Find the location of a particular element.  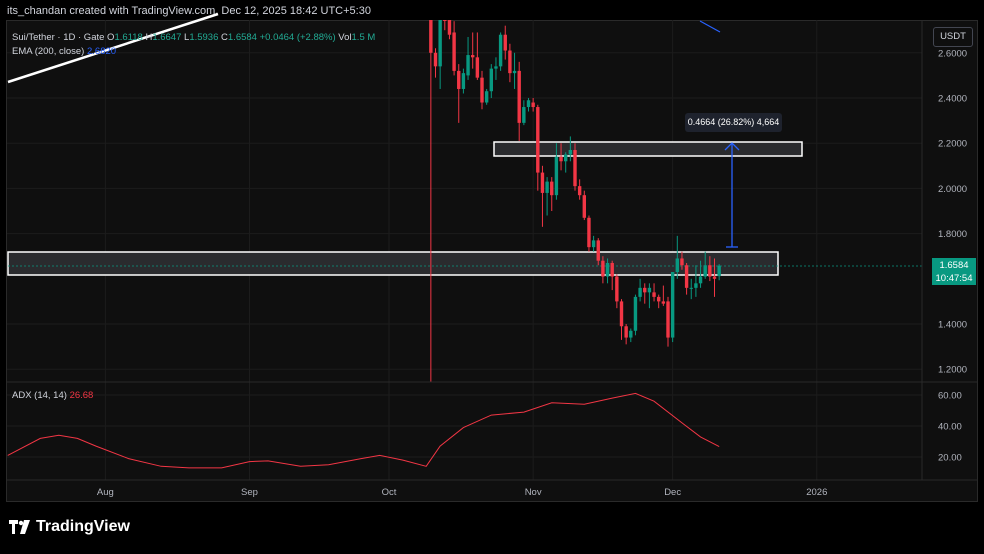

symbol-label: Sui/Tether · 1D · Gate is located at coordinates (58, 37).